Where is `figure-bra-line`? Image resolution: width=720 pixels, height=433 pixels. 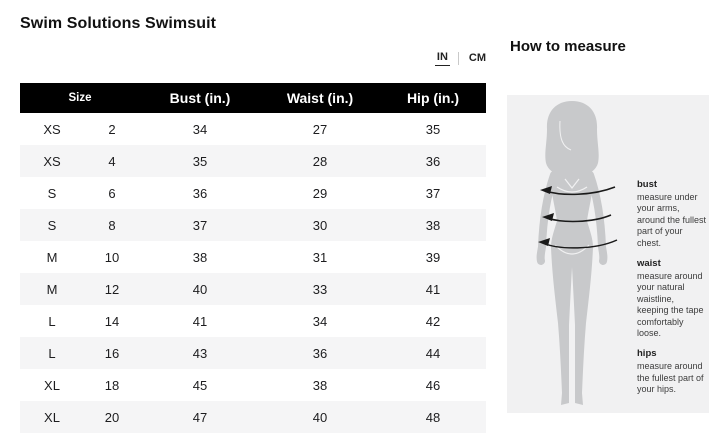 figure-bra-line is located at coordinates (572, 185).